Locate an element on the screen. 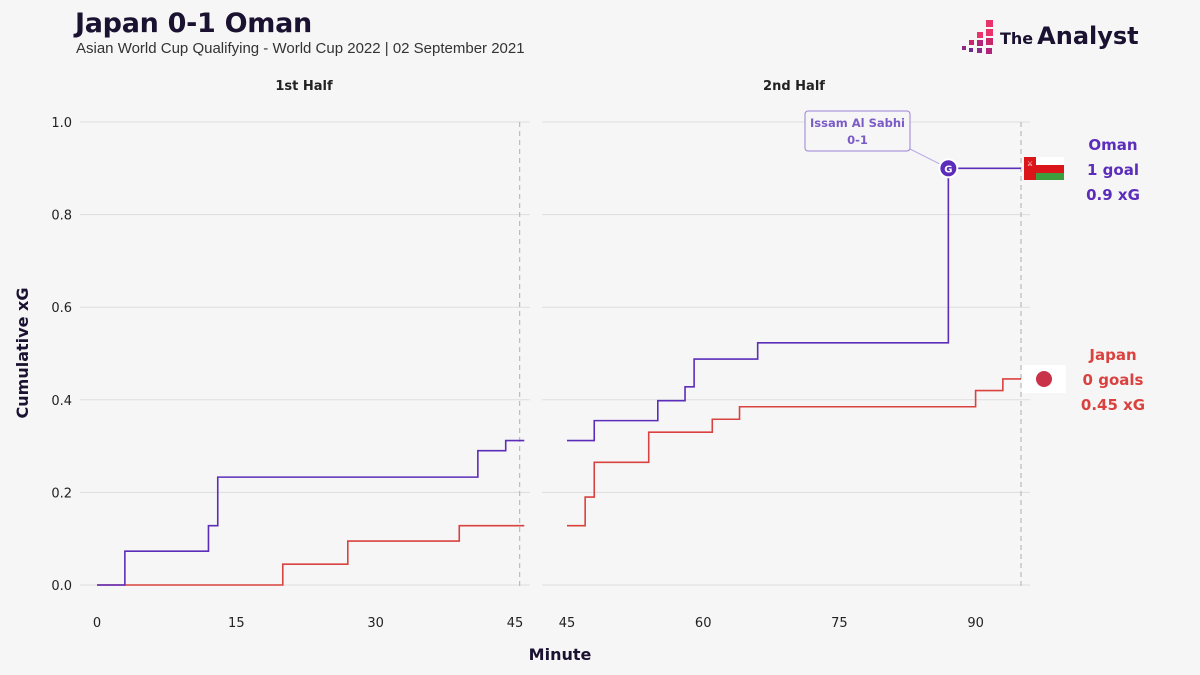 This screenshot has height=675, width=1200. goal-marker-label: G is located at coordinates (948, 169).